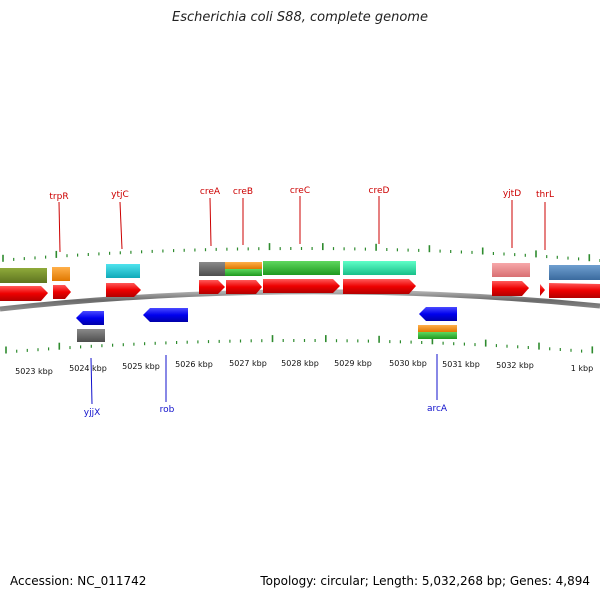 The image size is (600, 600). I want to click on gene-label-thrL: thrL, so click(545, 195).